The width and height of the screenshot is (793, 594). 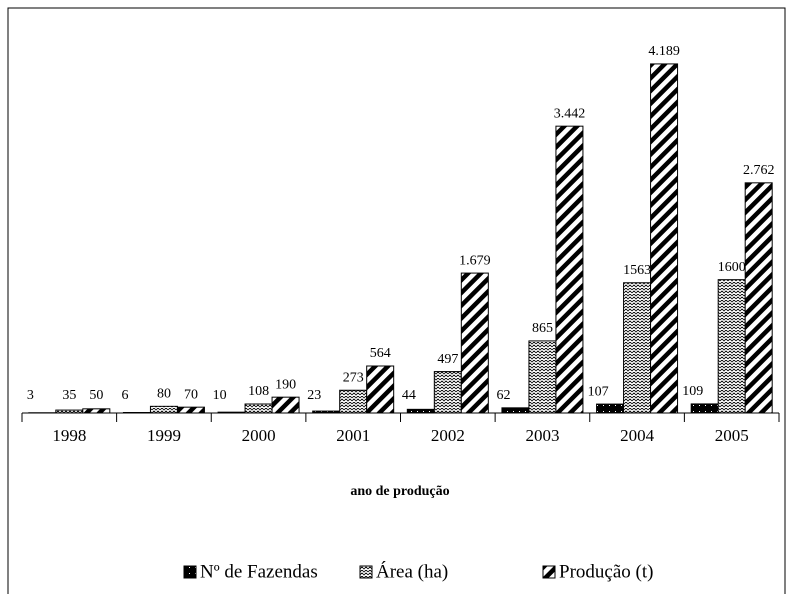 What do you see at coordinates (448, 435) in the screenshot?
I see `x-tick-label: 2002` at bounding box center [448, 435].